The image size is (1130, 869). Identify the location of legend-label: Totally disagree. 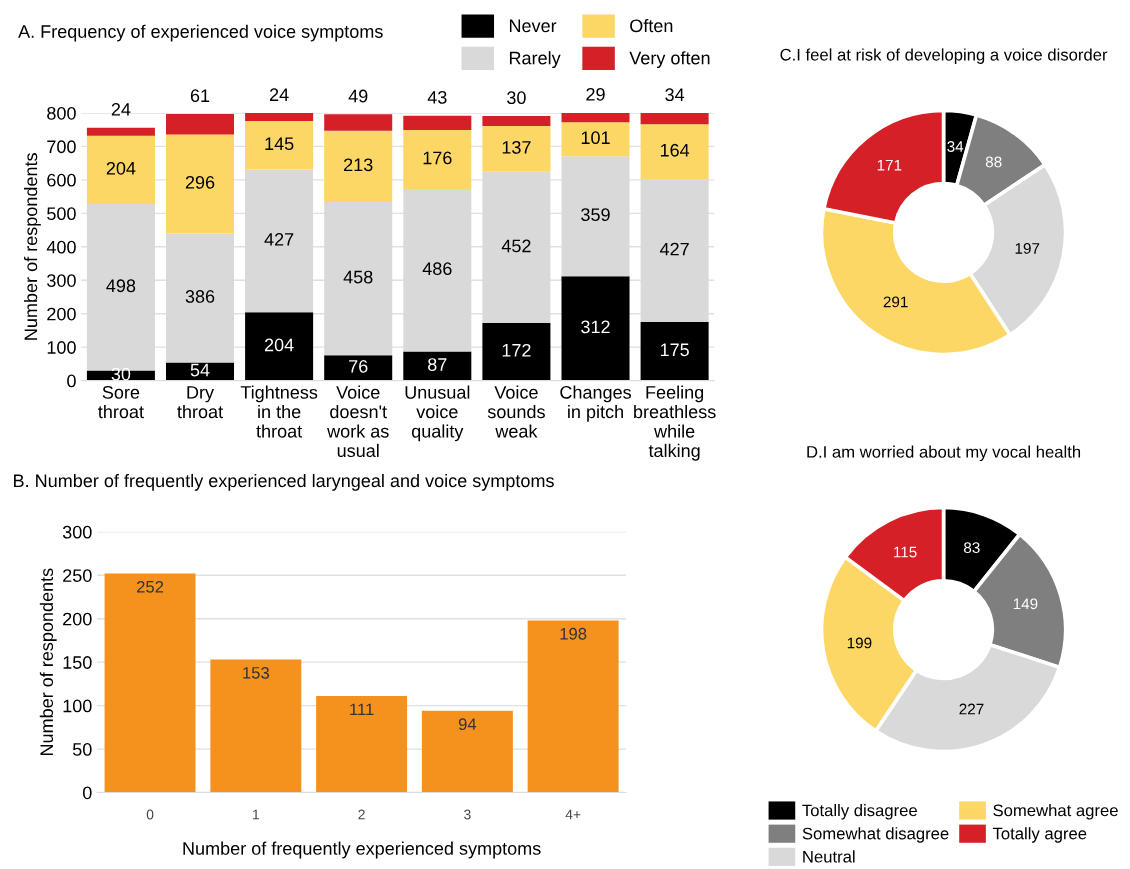
(859, 812).